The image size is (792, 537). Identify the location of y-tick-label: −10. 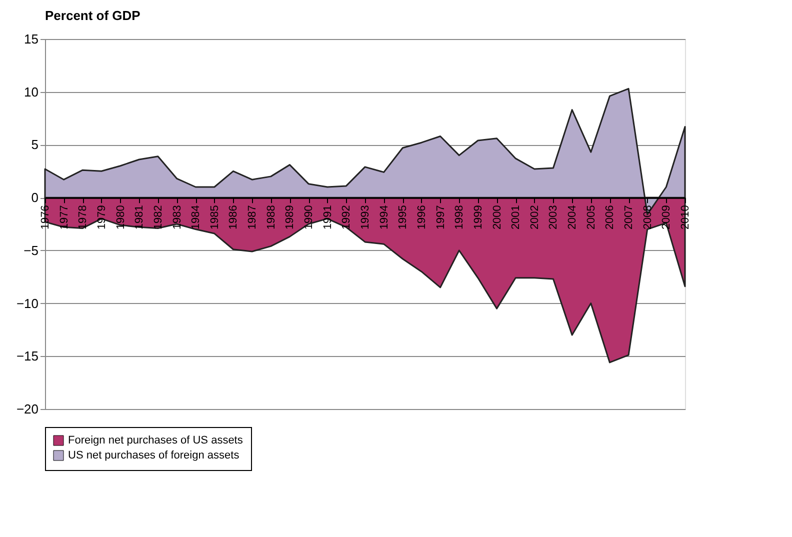
(27, 303).